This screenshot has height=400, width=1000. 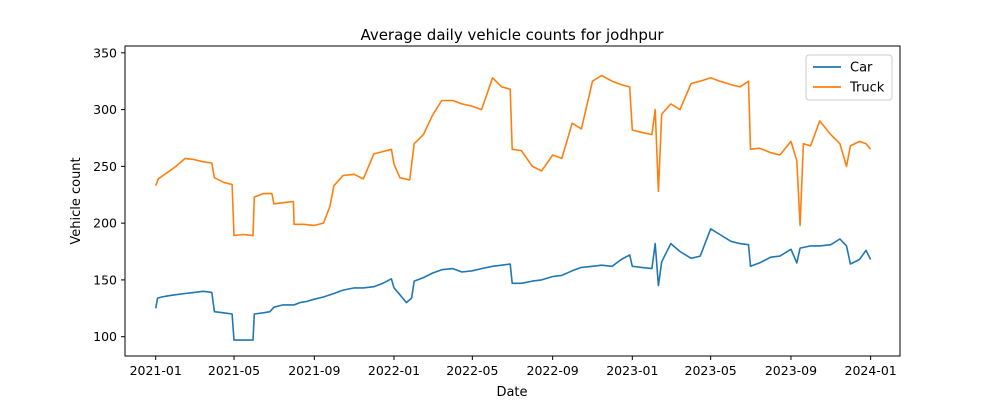 What do you see at coordinates (76, 200) in the screenshot?
I see `y-axis-label: Vehicle count` at bounding box center [76, 200].